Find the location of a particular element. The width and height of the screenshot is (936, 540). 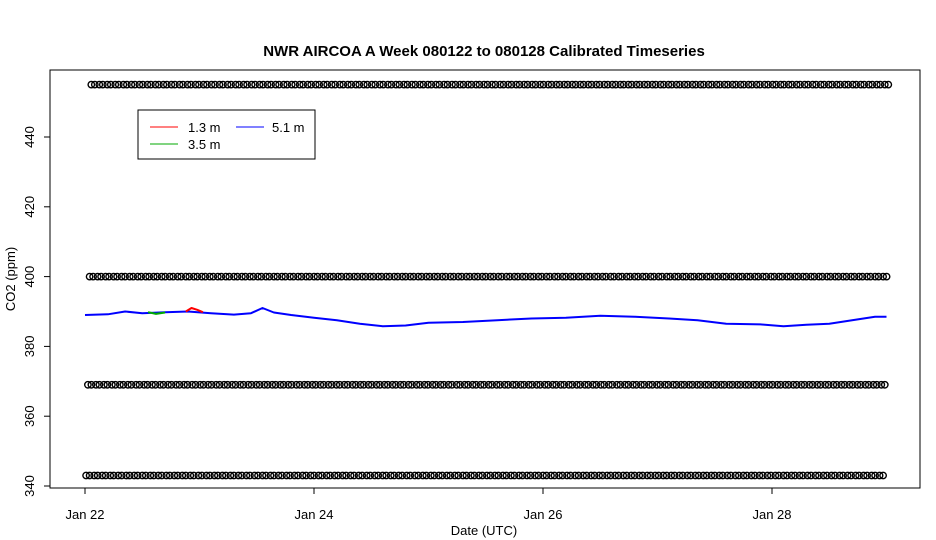

y-tick-label-380: 380 is located at coordinates (29, 347).